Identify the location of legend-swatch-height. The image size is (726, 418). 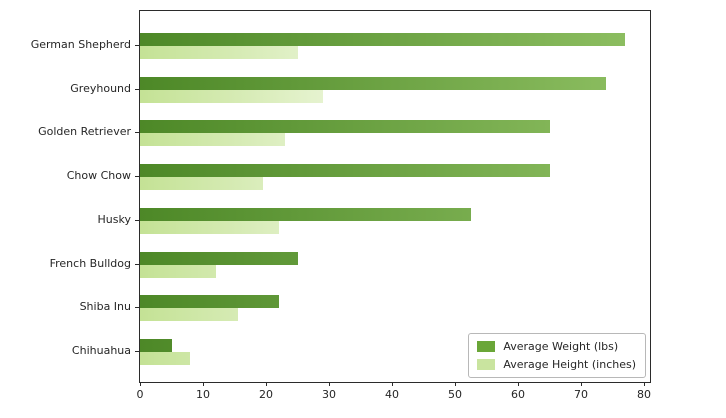
(486, 364).